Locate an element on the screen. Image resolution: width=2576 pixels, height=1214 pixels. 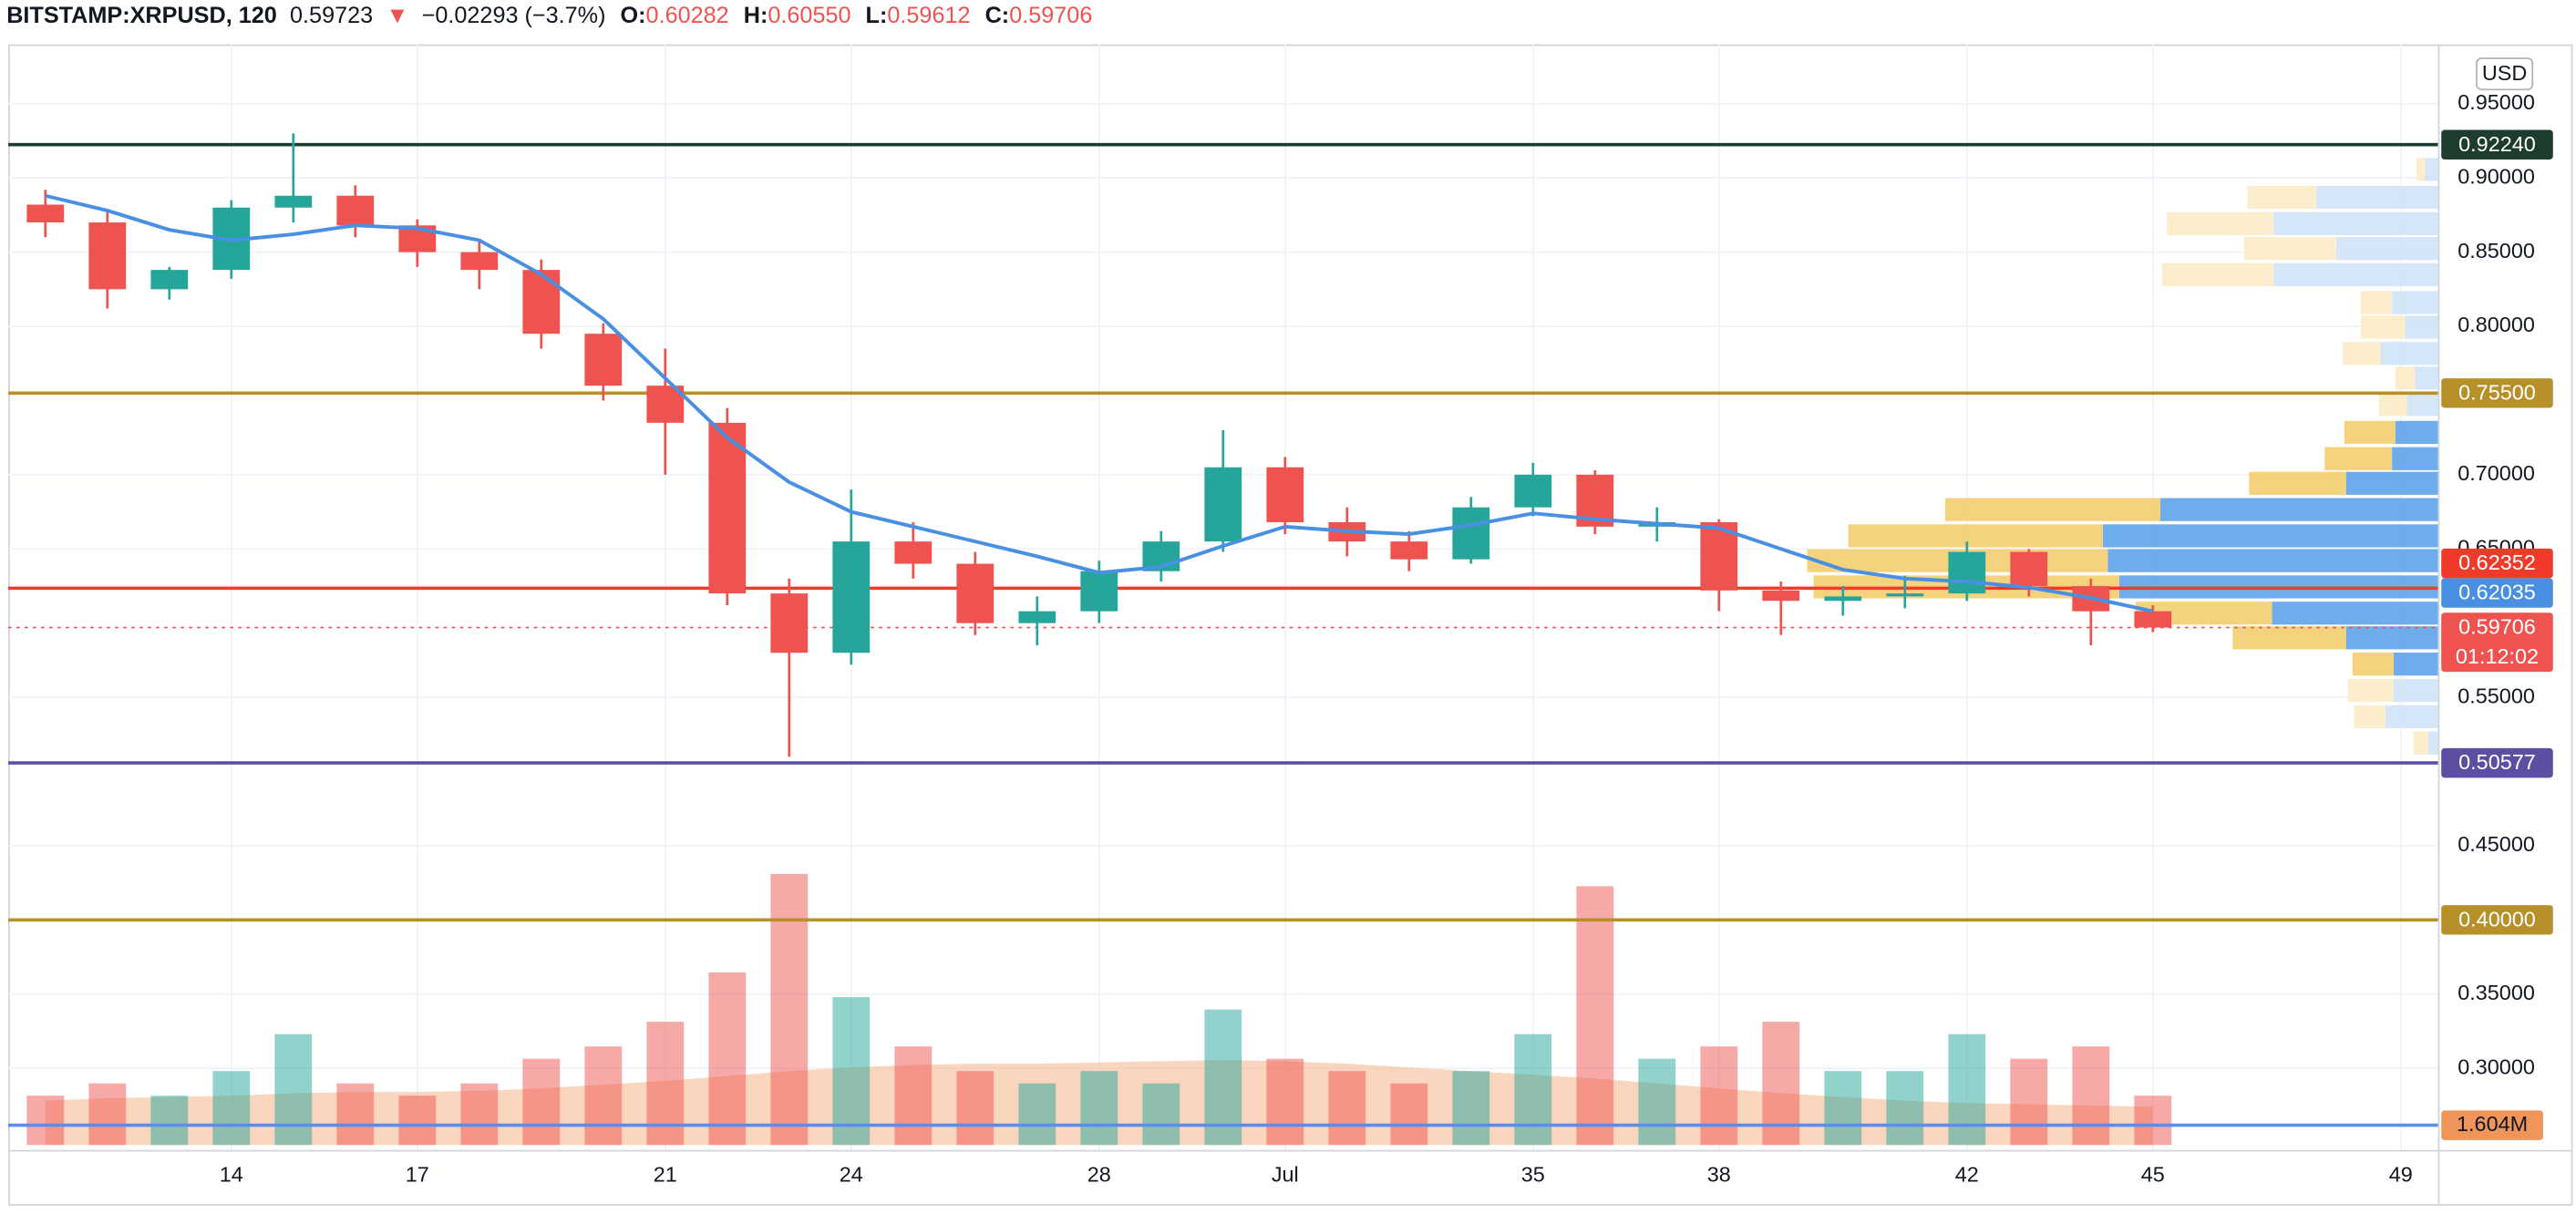
level-label: 0.62352 is located at coordinates (2497, 562).